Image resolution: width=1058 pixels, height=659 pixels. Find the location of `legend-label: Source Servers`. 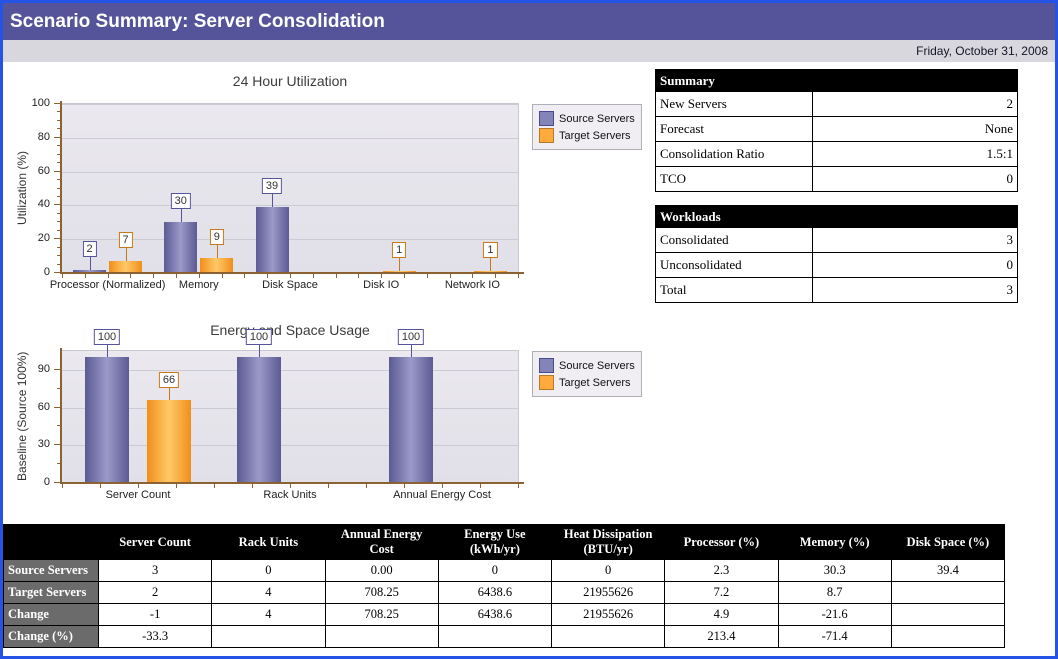

legend-label: Source Servers is located at coordinates (597, 118).